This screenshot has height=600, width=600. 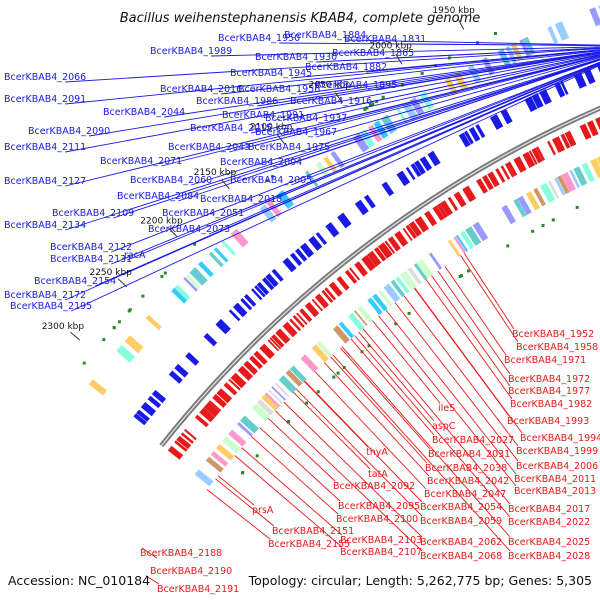 What do you see at coordinates (374, 486) in the screenshot?
I see `gene-label-reverse: BcerKBAB4_2092` at bounding box center [374, 486].